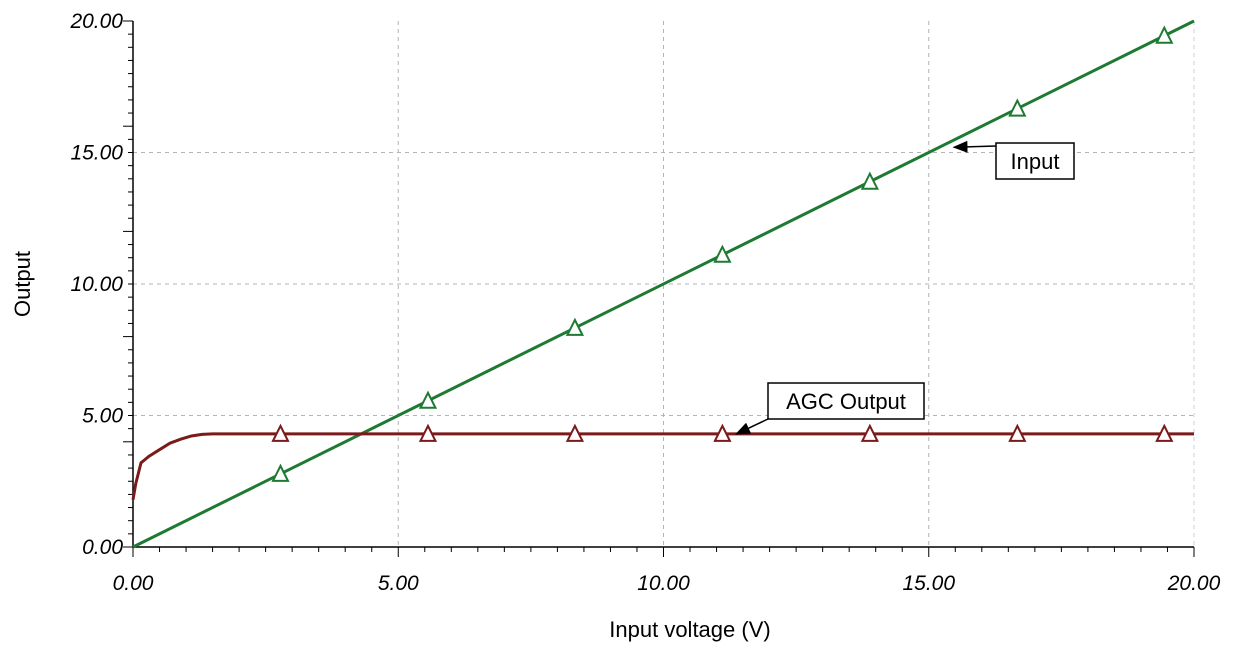  What do you see at coordinates (102, 547) in the screenshot?
I see `y-tick-label: 0.00` at bounding box center [102, 547].